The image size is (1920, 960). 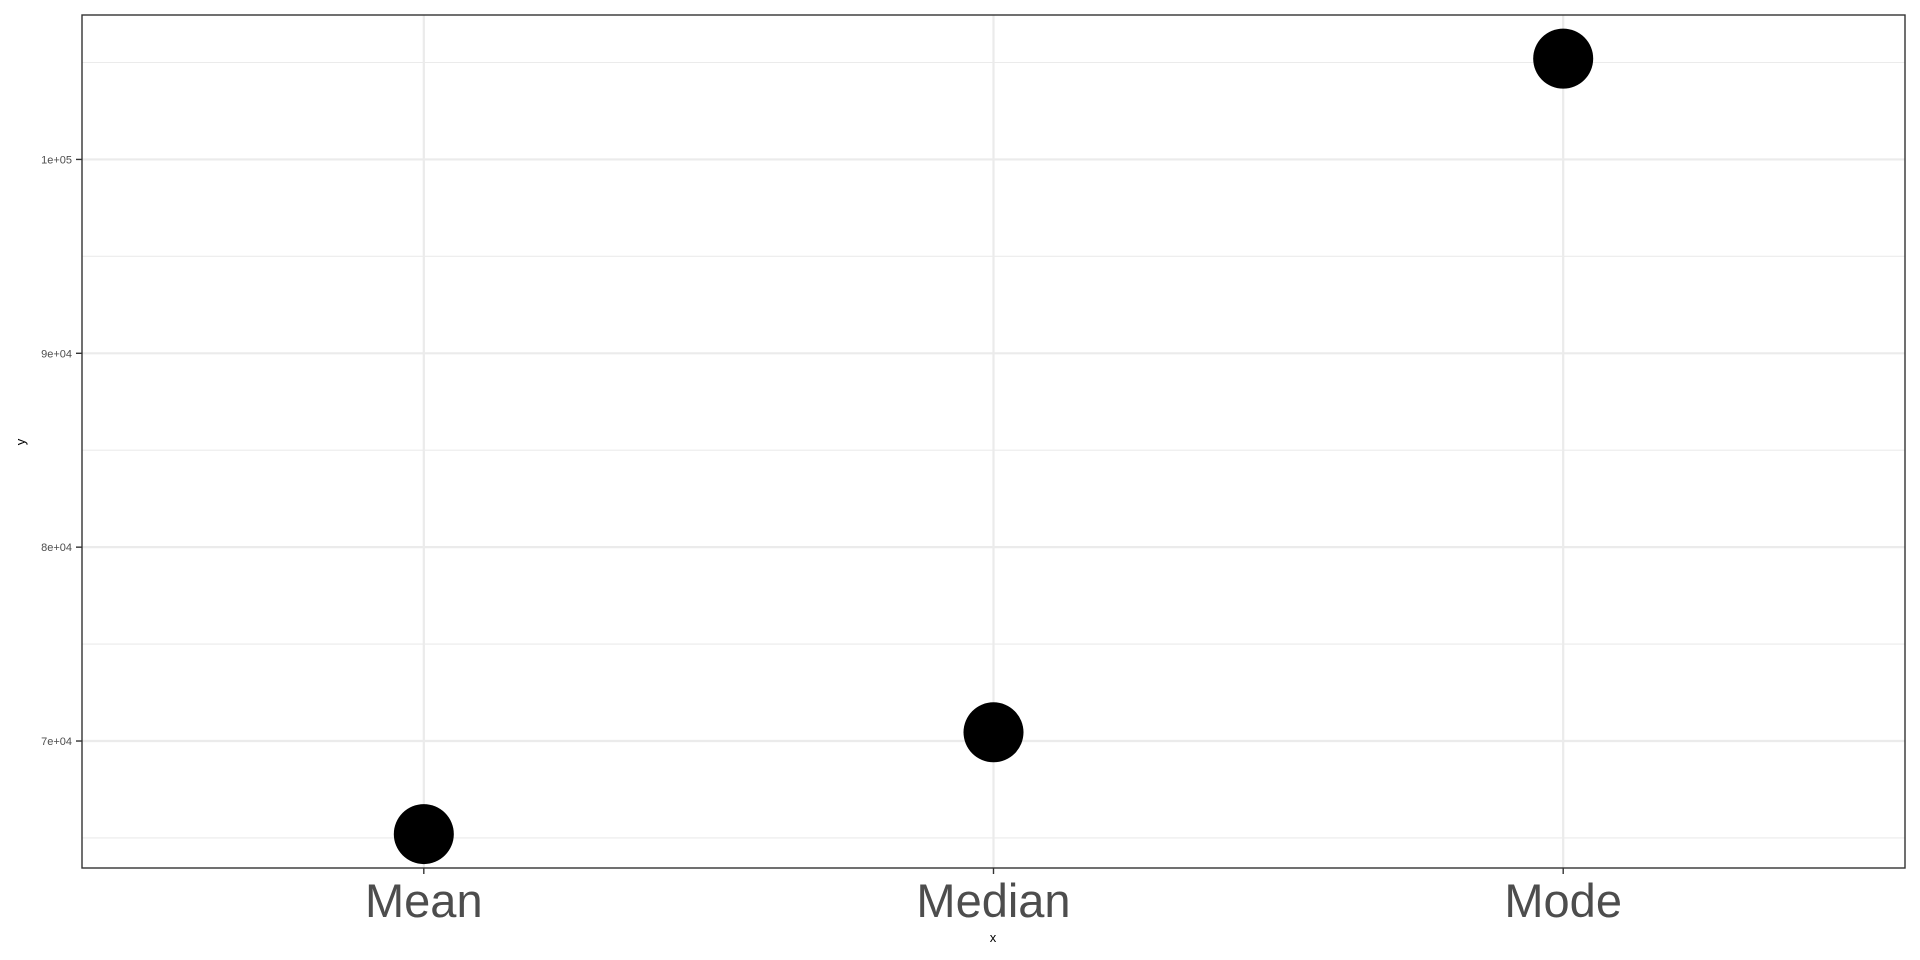 What do you see at coordinates (56, 742) in the screenshot?
I see `y-tick-label: 7e+04` at bounding box center [56, 742].